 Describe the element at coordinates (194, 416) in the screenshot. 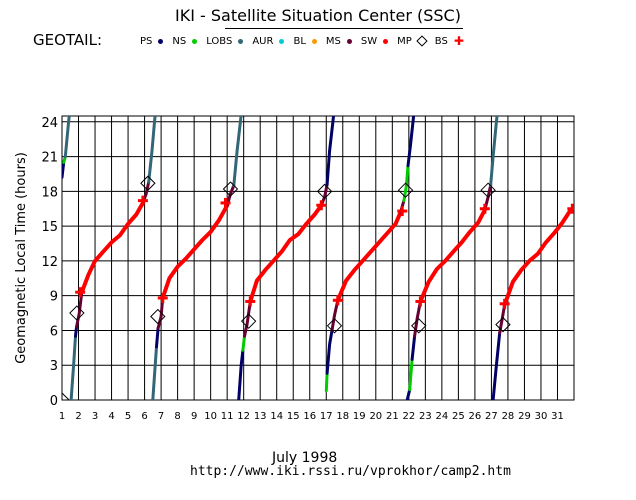

I see `x-tick-label: 9` at that location.